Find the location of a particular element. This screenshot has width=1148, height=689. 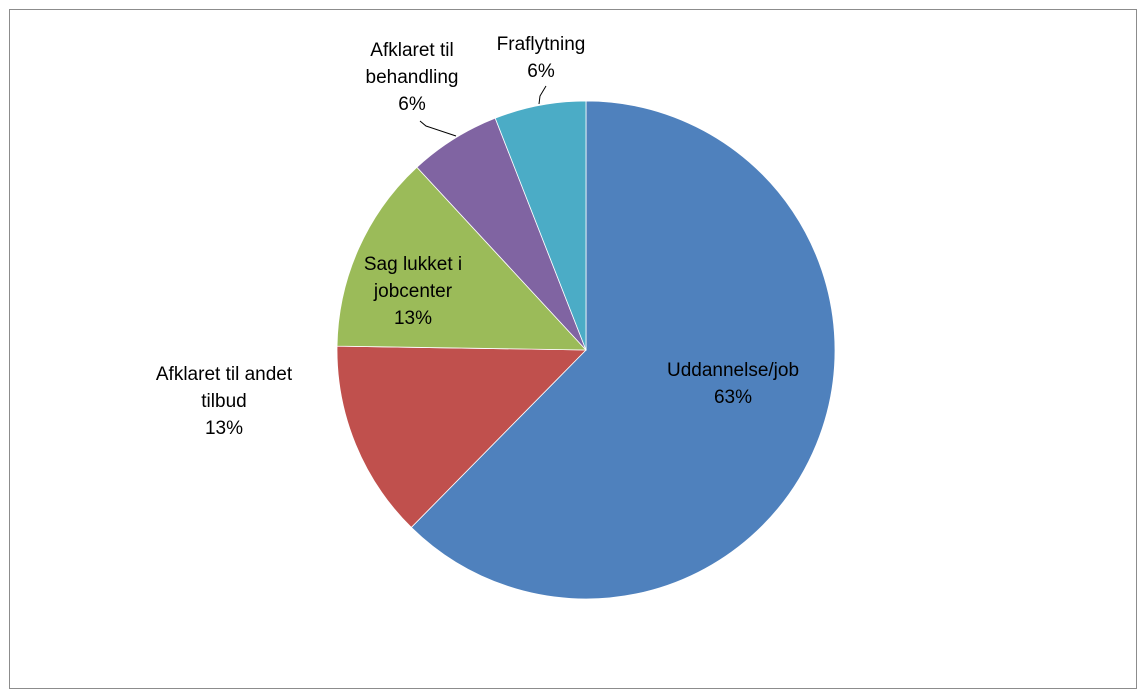

data-label-afklaret-til-behandling: Afklaret til behandling 6% is located at coordinates (412, 77).